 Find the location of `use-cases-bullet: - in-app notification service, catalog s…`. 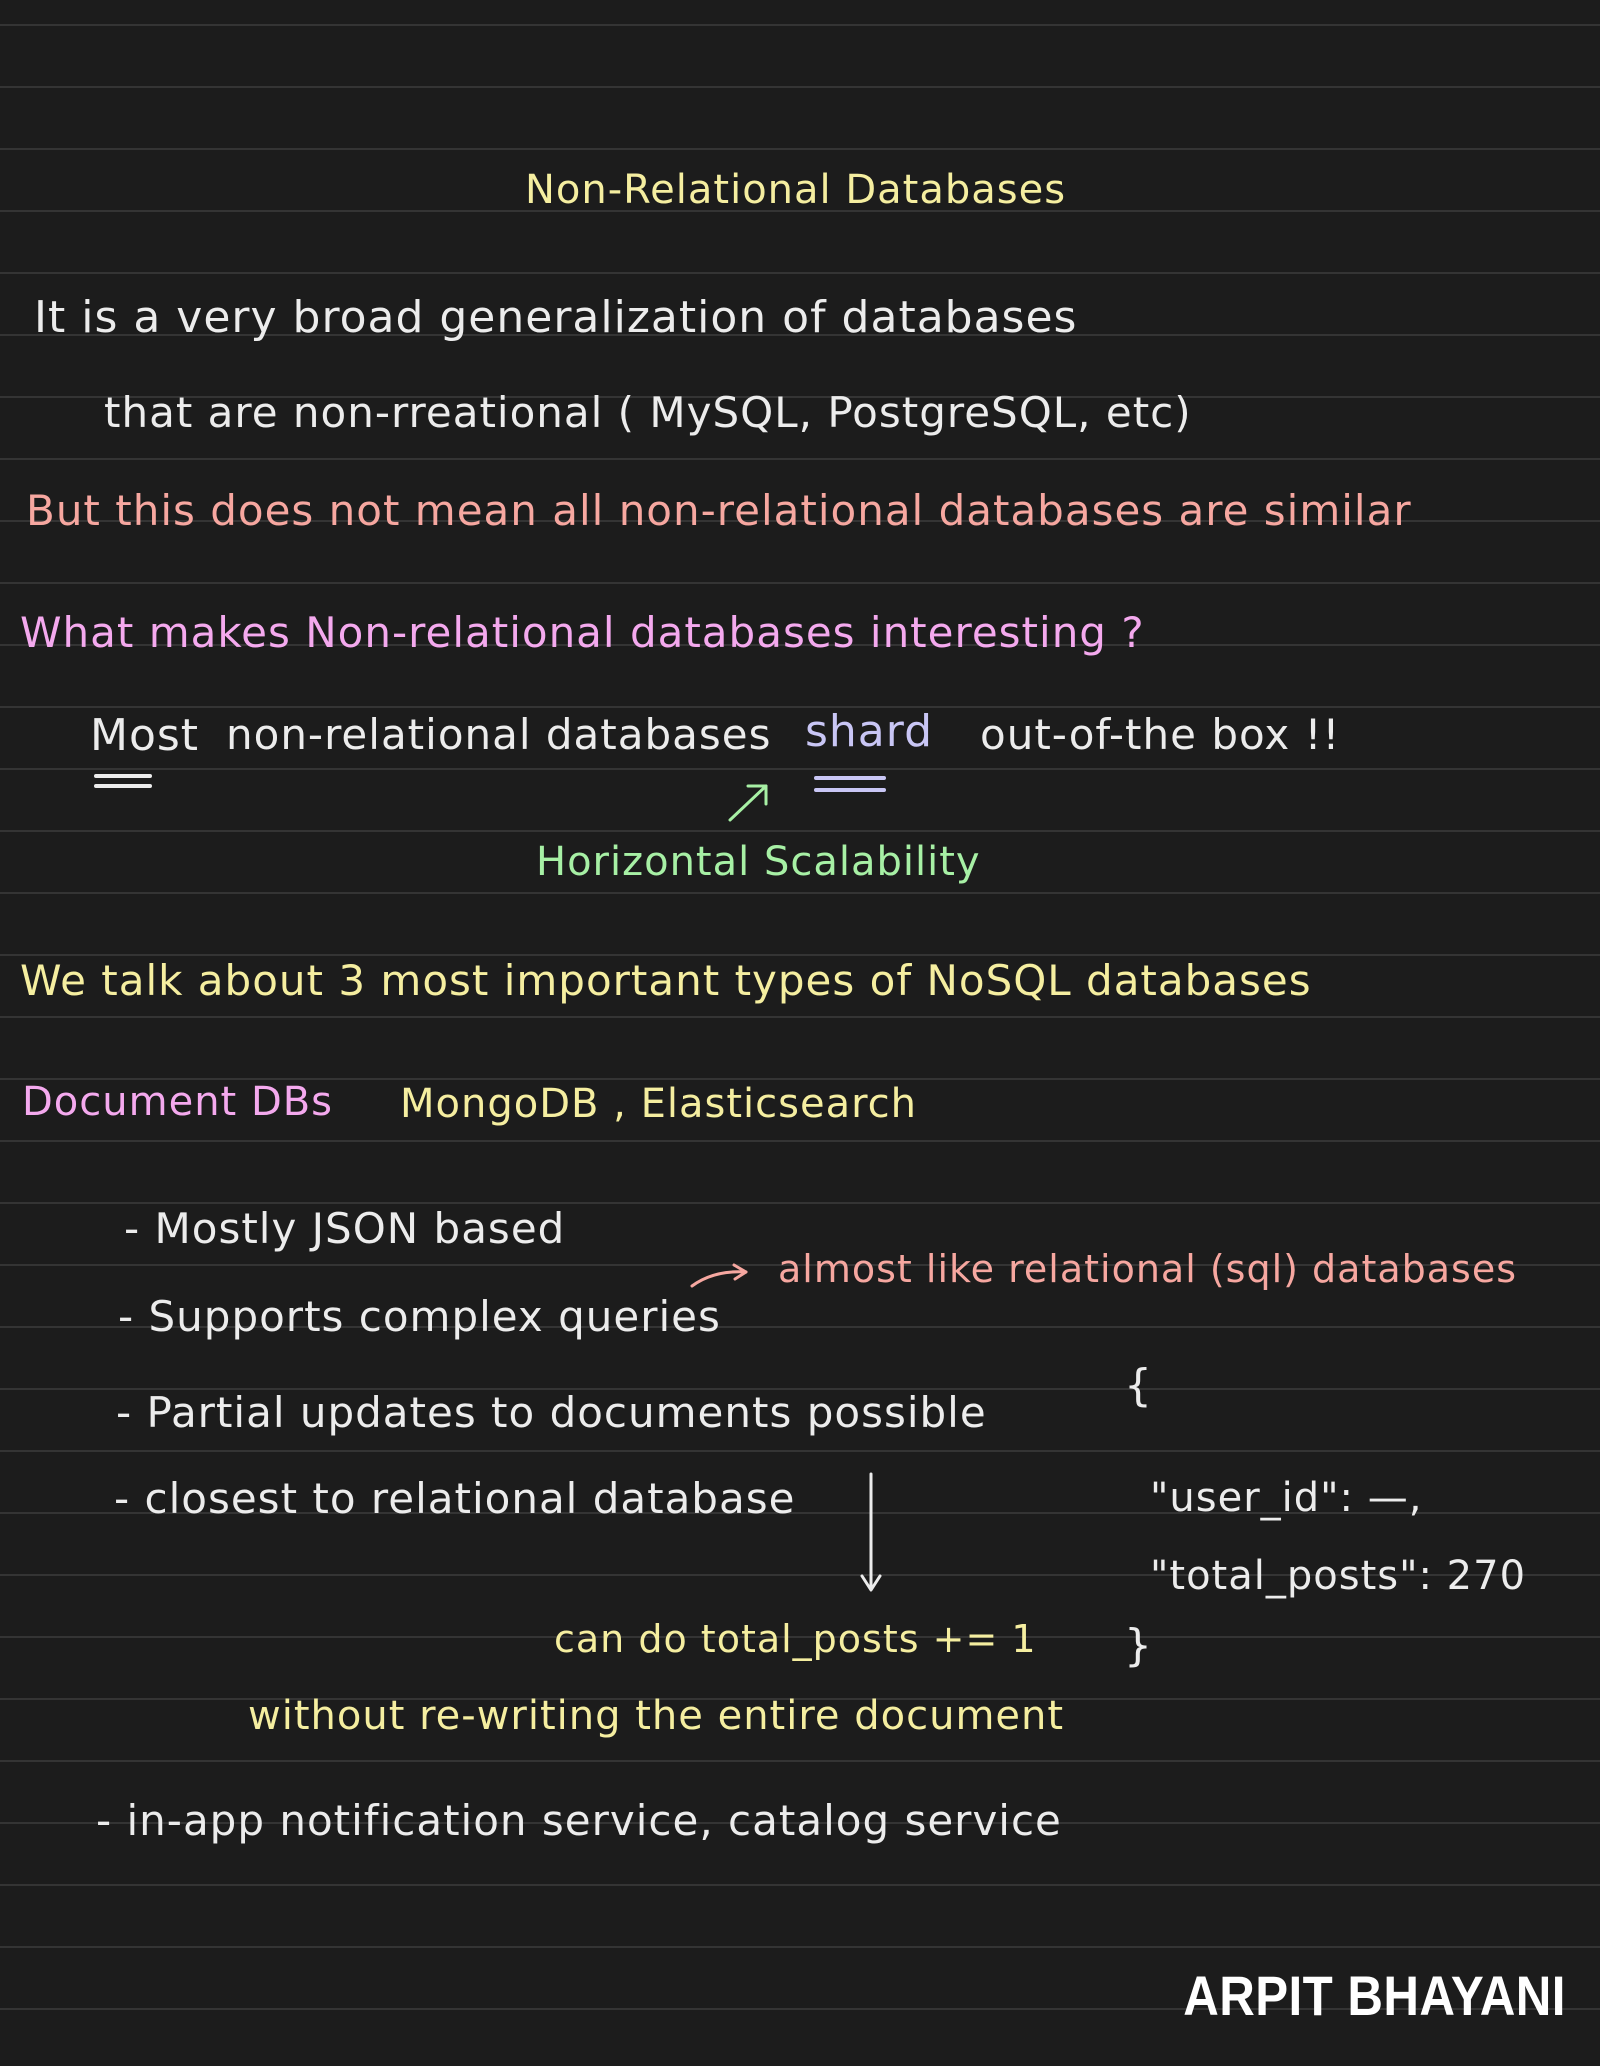

use-cases-bullet: - in-app notification service, catalog s… is located at coordinates (579, 1820).